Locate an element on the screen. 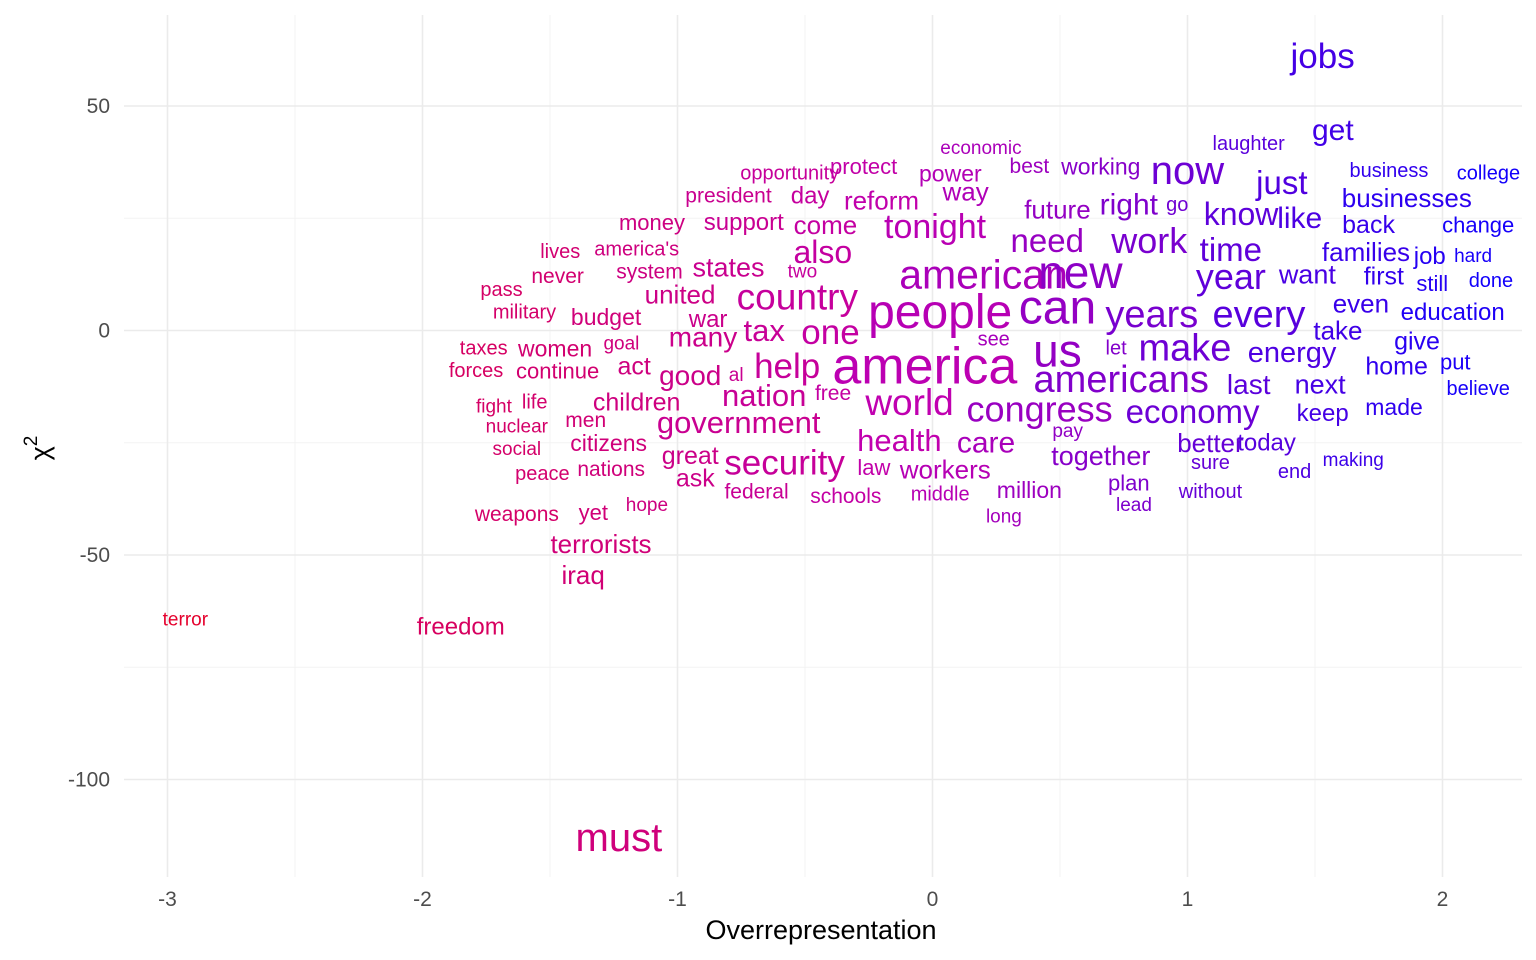 Image resolution: width=1536 pixels, height=960 pixels. word-point: world is located at coordinates (908, 402).